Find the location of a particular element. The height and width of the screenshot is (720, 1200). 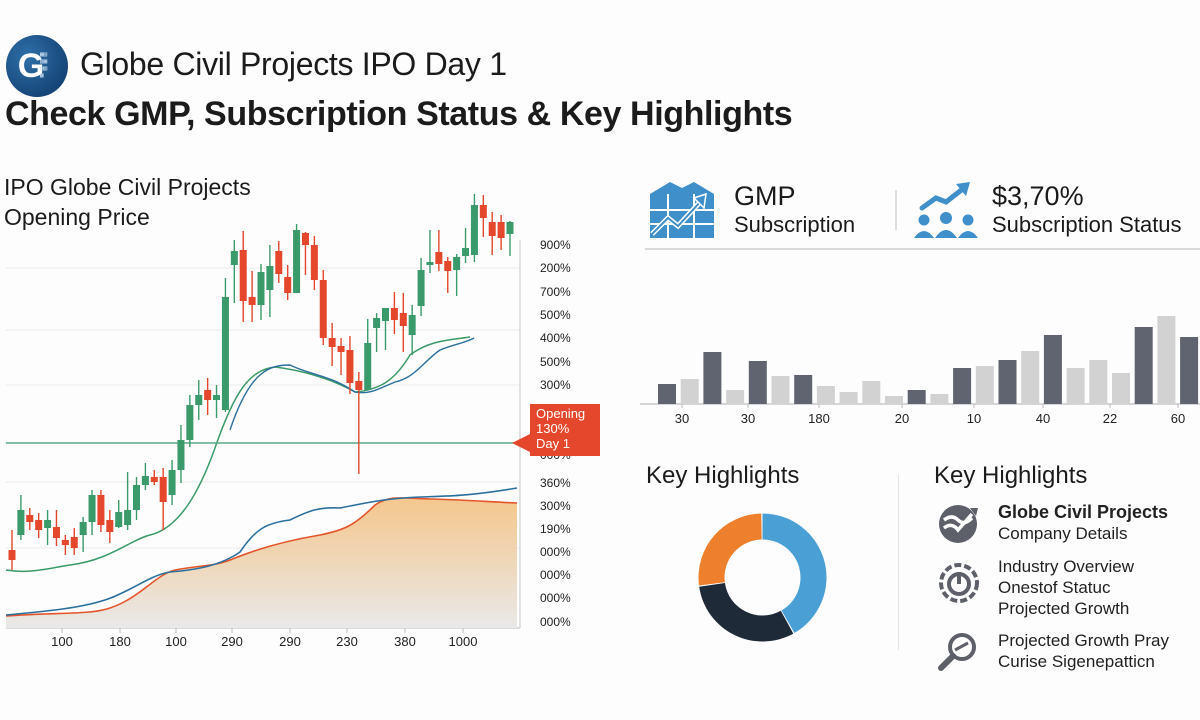

y-tick-label: 200% is located at coordinates (555, 268).